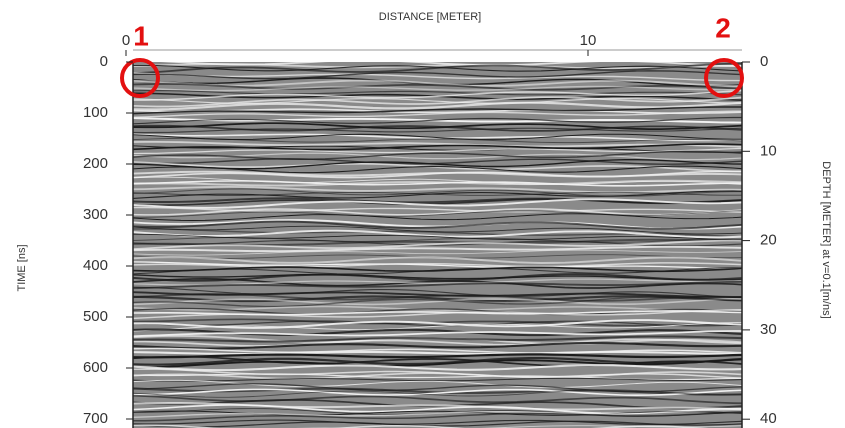 This screenshot has width=845, height=428. Describe the element at coordinates (764, 61) in the screenshot. I see `y2-tick-label: 0` at that location.